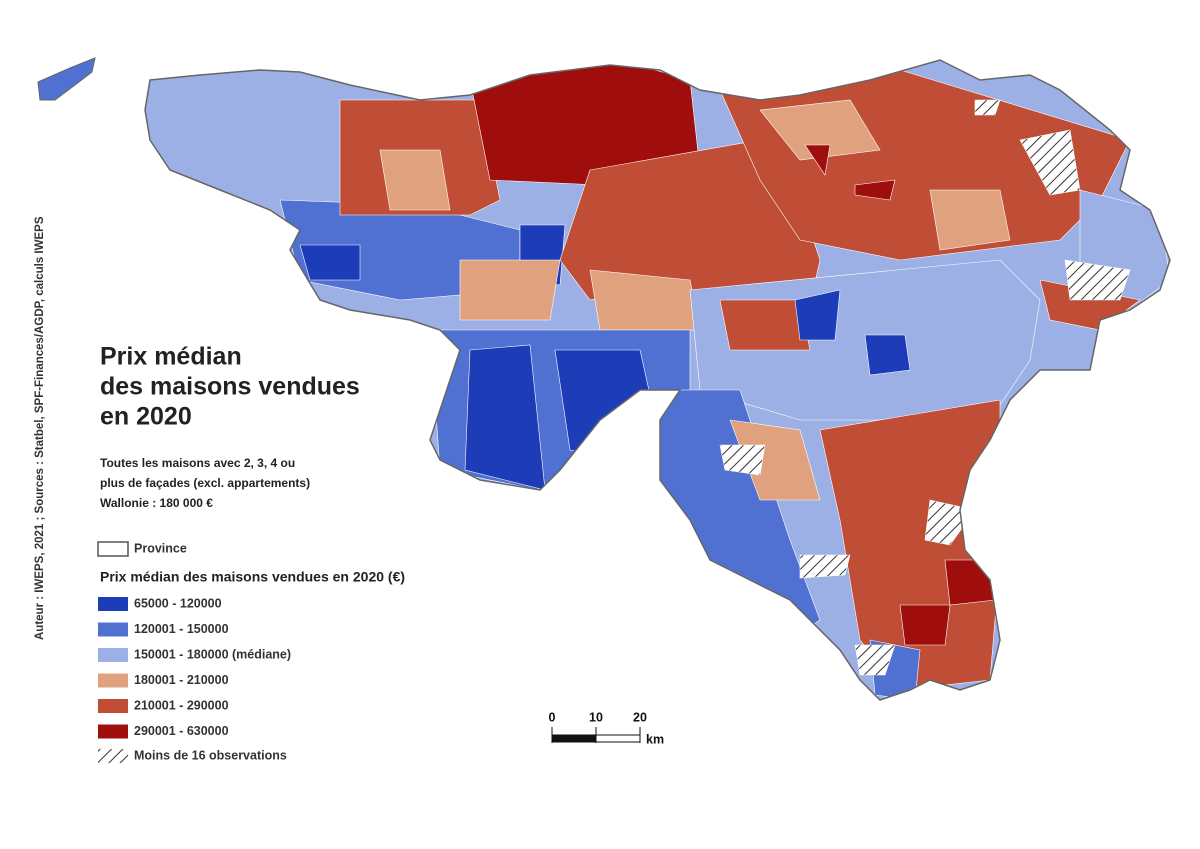 The width and height of the screenshot is (1200, 849). Describe the element at coordinates (230, 387) in the screenshot. I see `title-line: des maisons vendues` at that location.